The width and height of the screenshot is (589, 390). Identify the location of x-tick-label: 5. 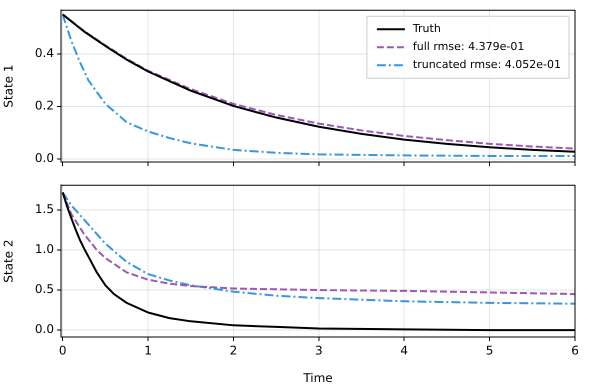
(490, 350).